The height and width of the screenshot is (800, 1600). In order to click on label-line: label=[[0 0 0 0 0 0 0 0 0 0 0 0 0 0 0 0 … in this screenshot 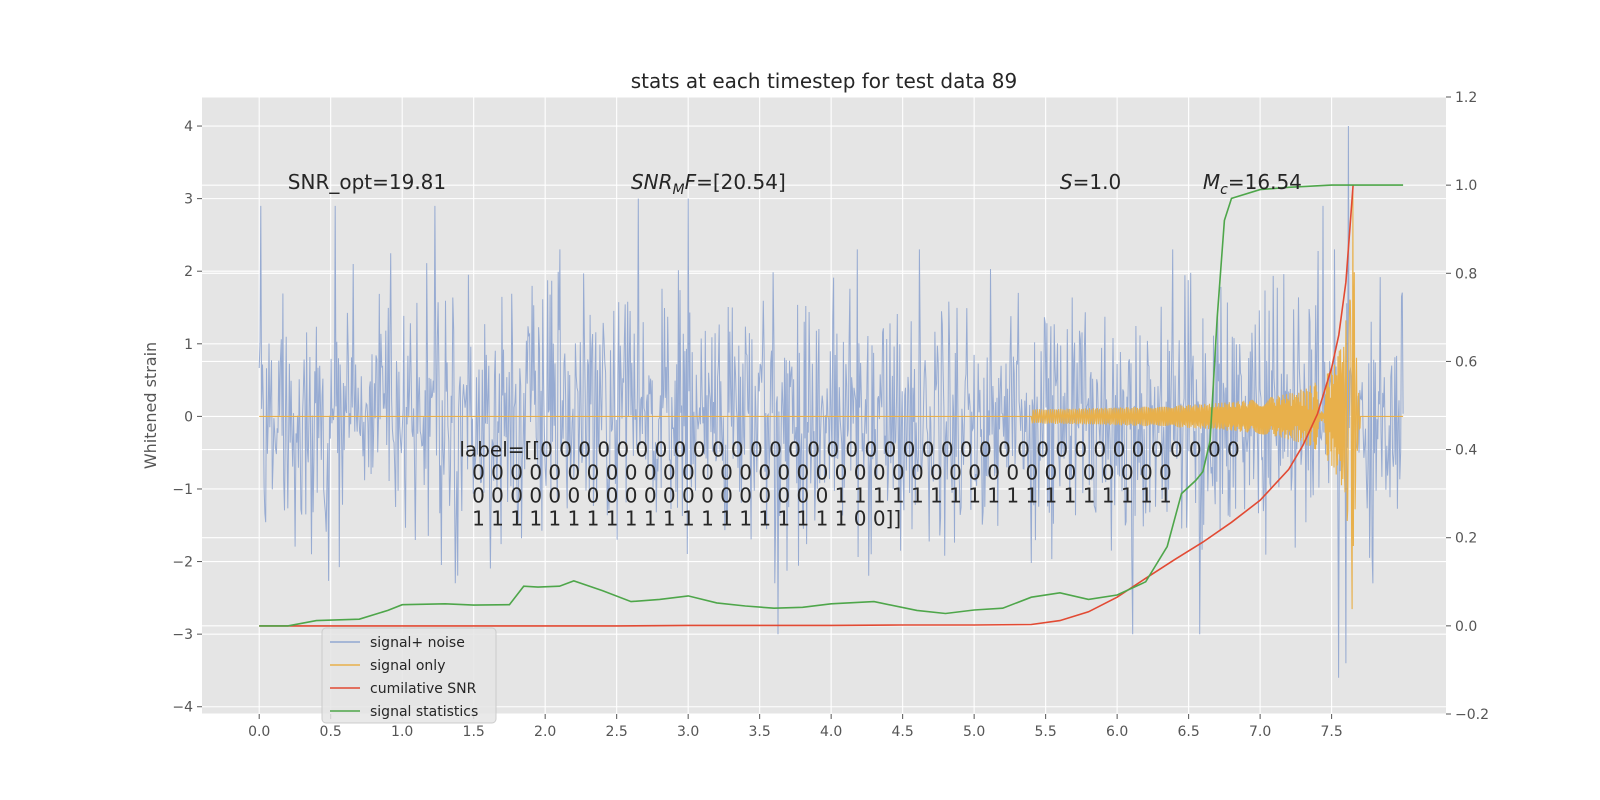, I will do `click(849, 449)`.